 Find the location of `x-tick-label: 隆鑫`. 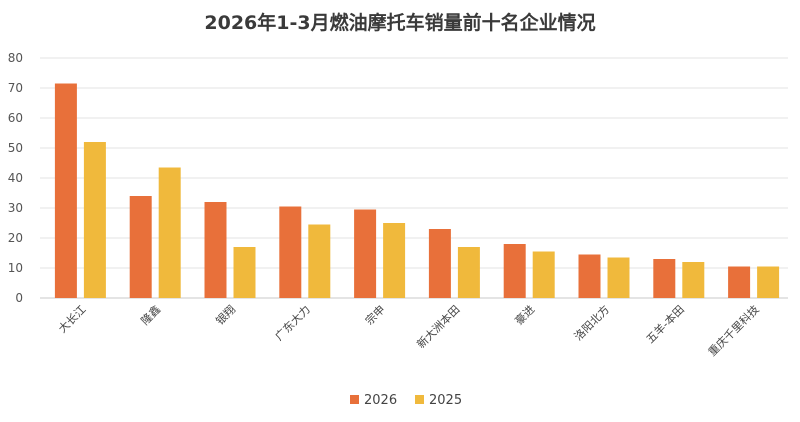

x-tick-label: 隆鑫 is located at coordinates (150, 314).